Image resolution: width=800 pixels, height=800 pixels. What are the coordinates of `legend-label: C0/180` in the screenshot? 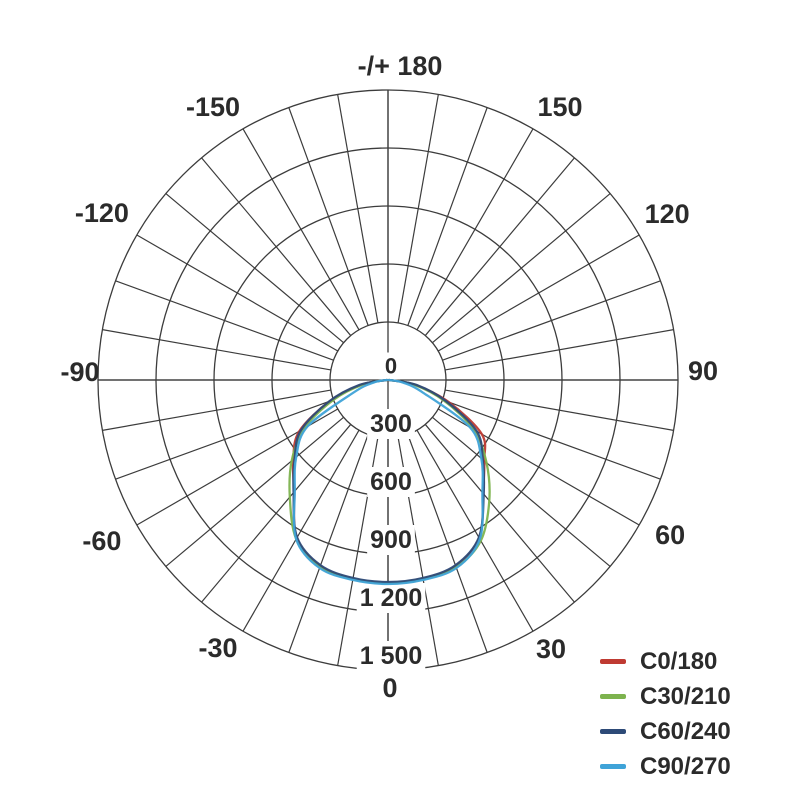 It's located at (679, 661).